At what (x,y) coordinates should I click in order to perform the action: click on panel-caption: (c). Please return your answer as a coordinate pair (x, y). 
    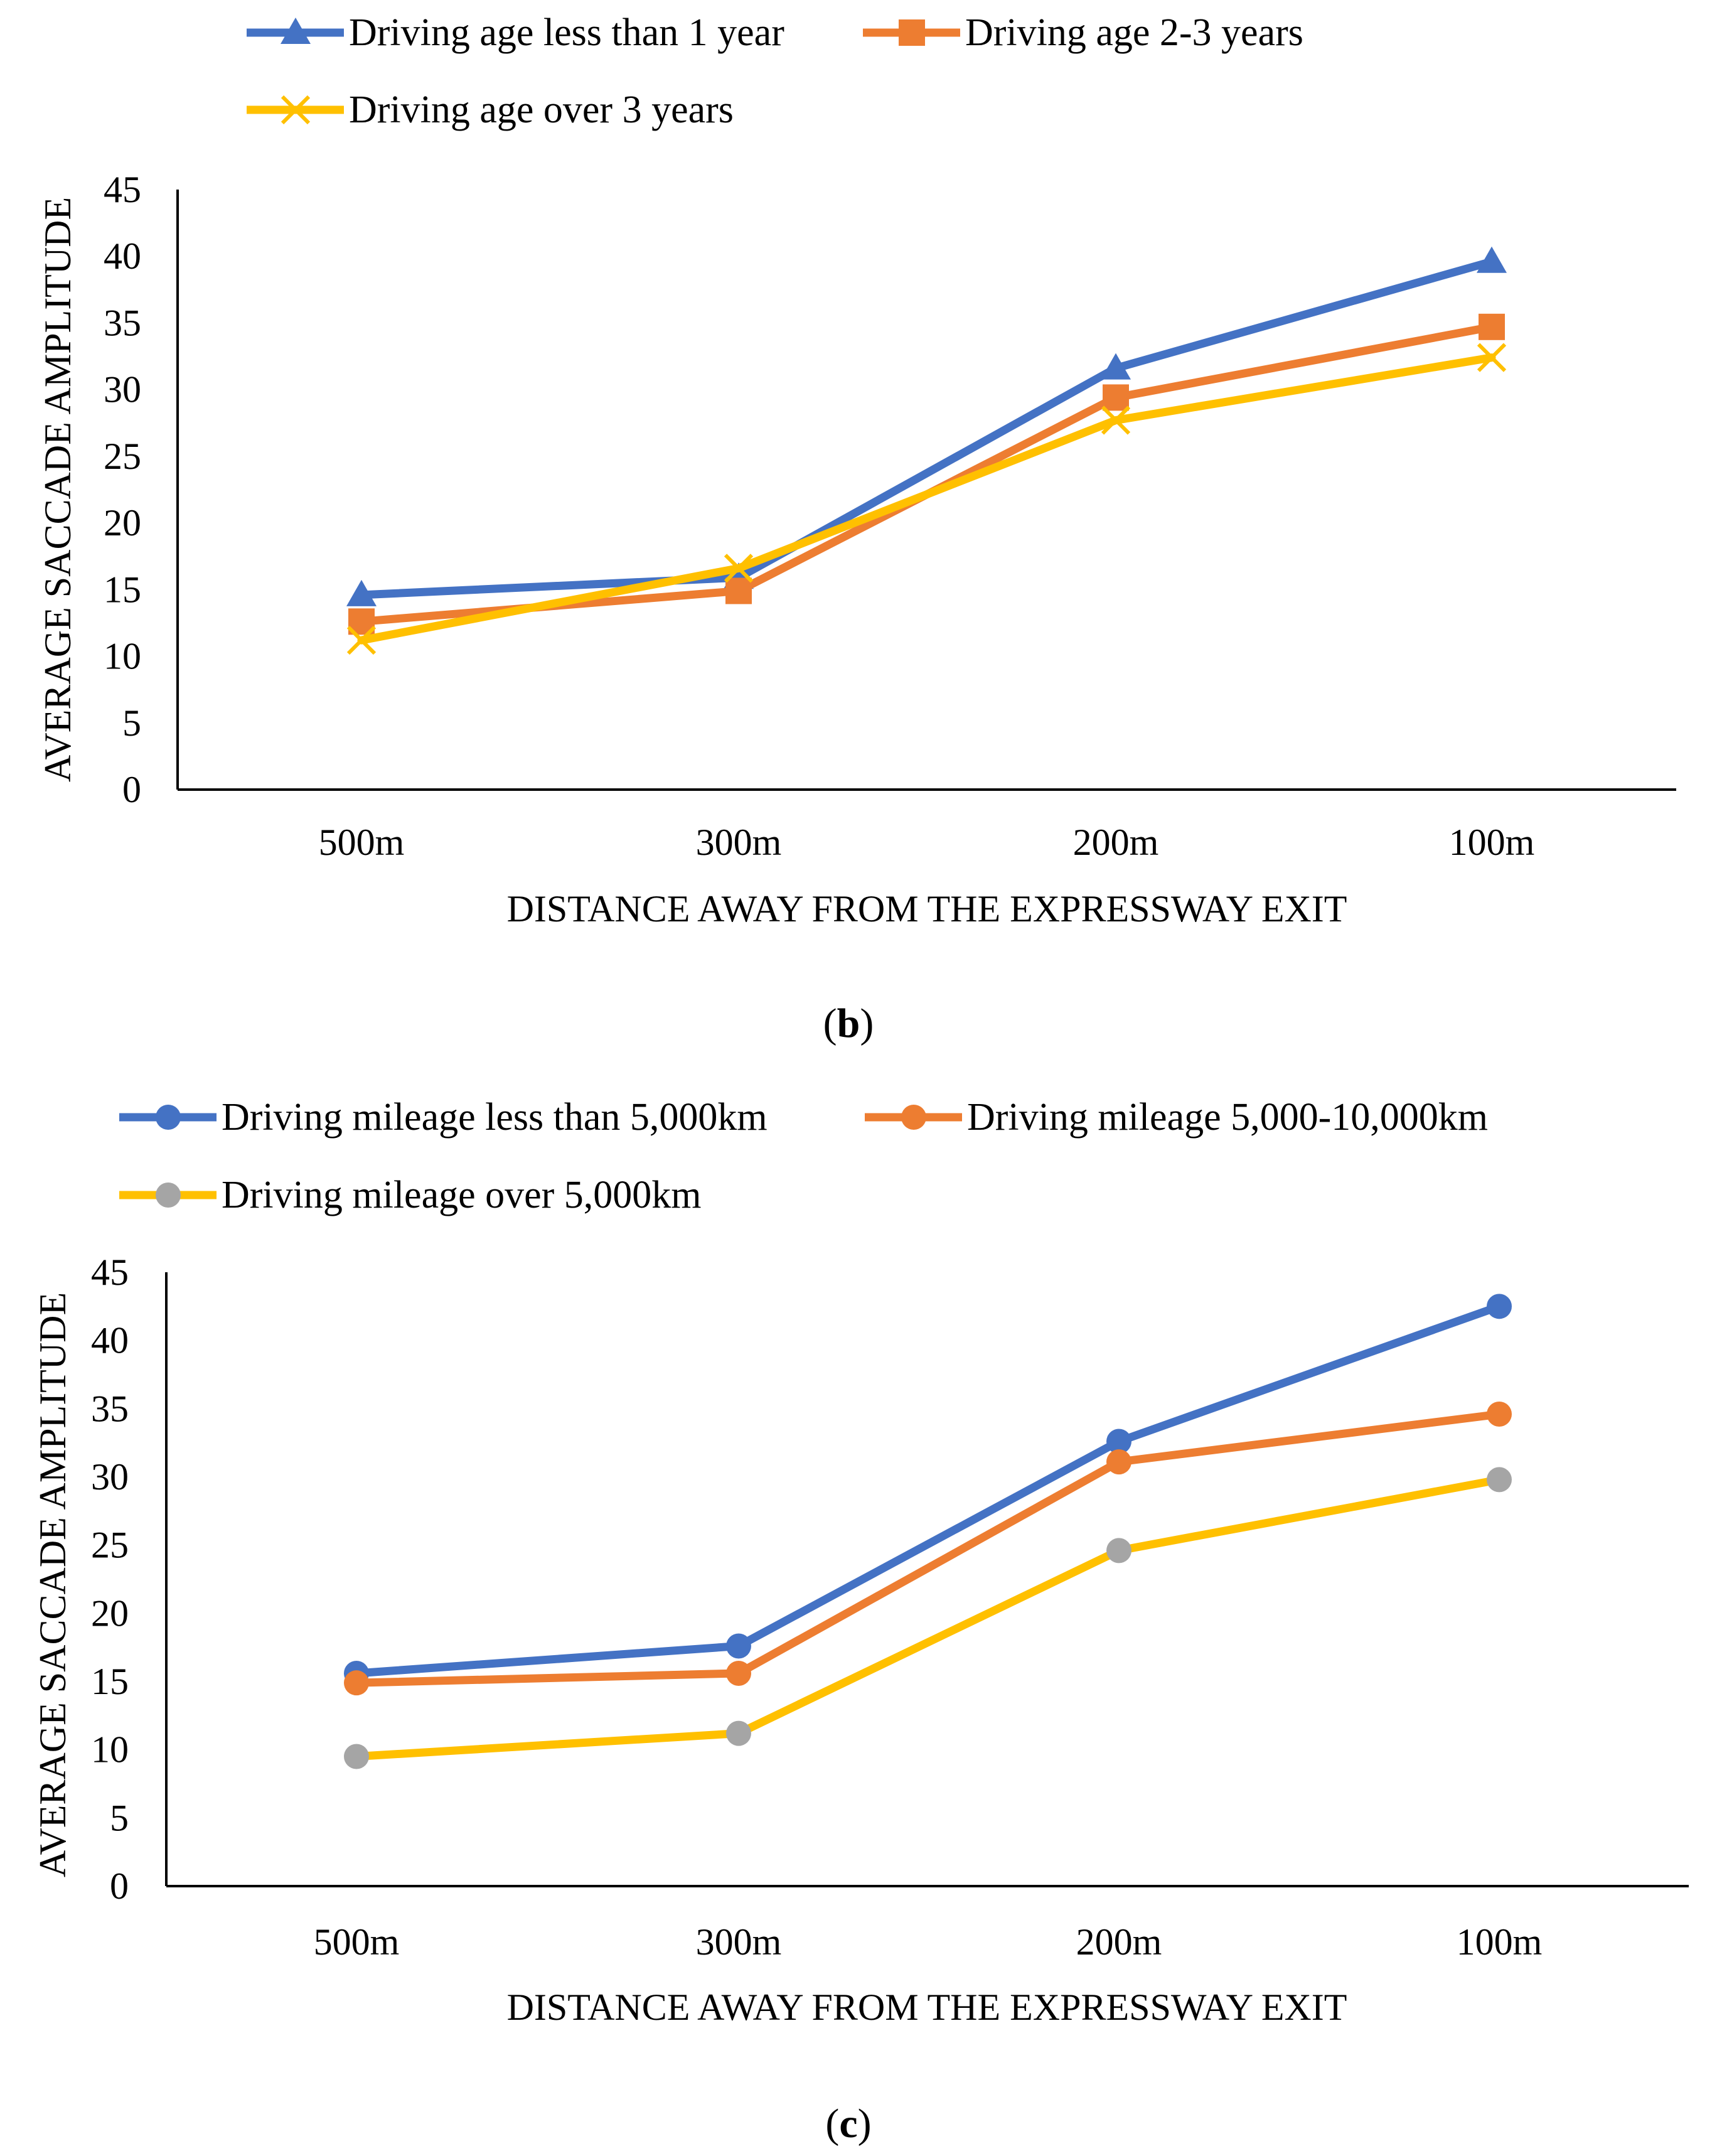
    Looking at the image, I should click on (848, 2124).